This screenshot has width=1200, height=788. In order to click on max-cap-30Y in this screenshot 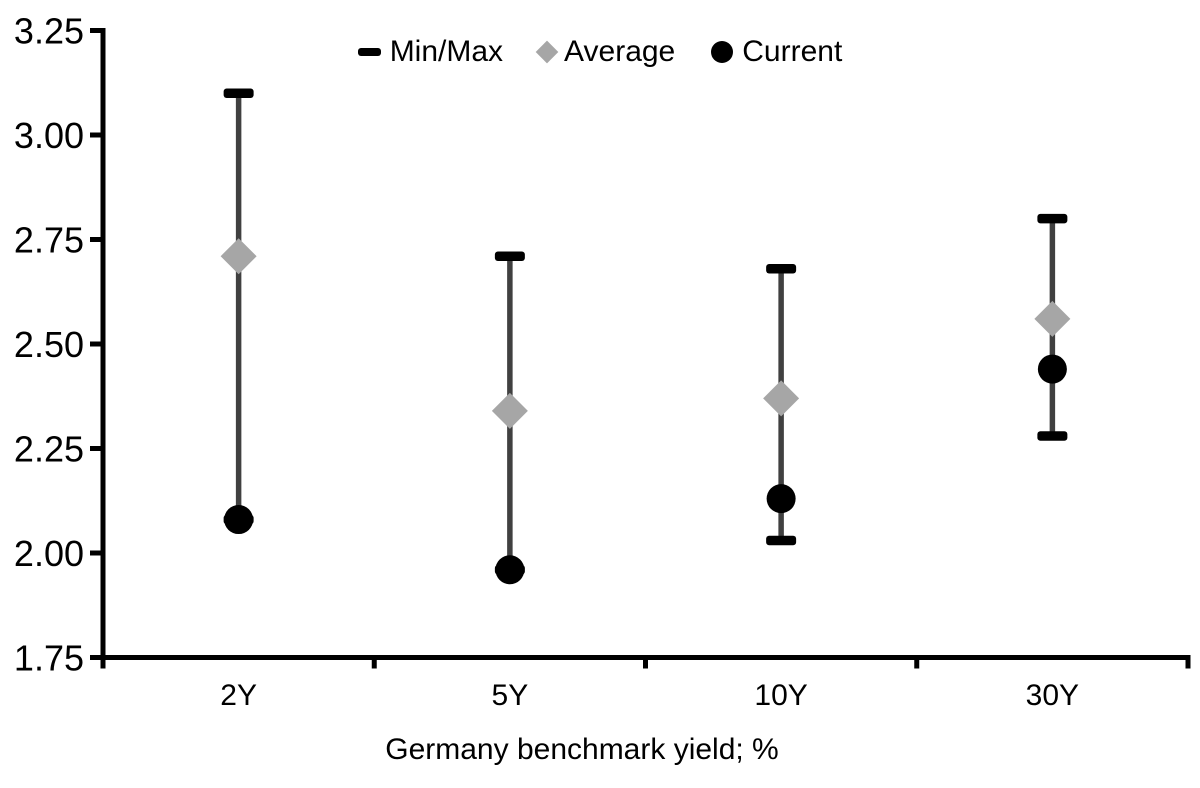, I will do `click(1052, 218)`.